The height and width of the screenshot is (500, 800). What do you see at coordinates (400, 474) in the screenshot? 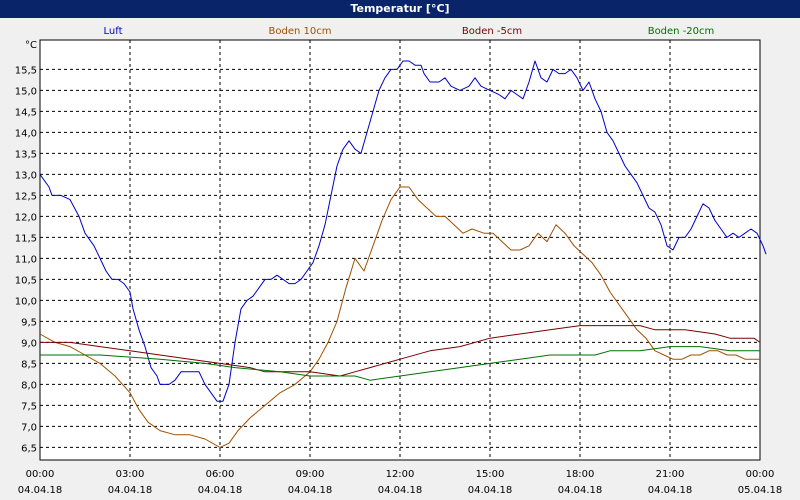
I see `x-tick-time-label: 12:00` at bounding box center [400, 474].